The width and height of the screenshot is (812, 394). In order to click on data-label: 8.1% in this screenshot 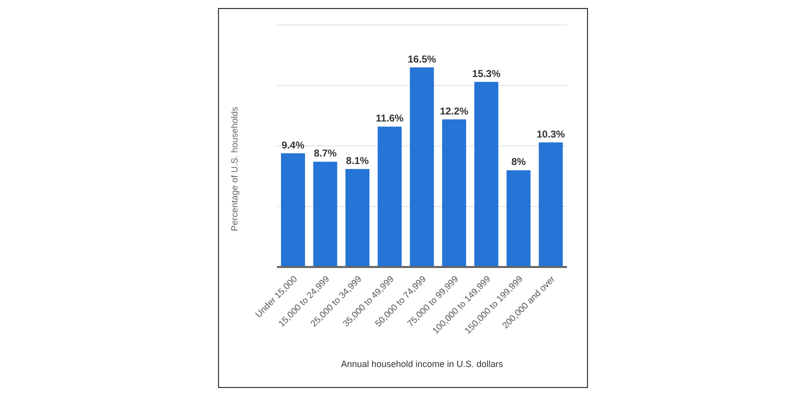, I will do `click(357, 161)`.